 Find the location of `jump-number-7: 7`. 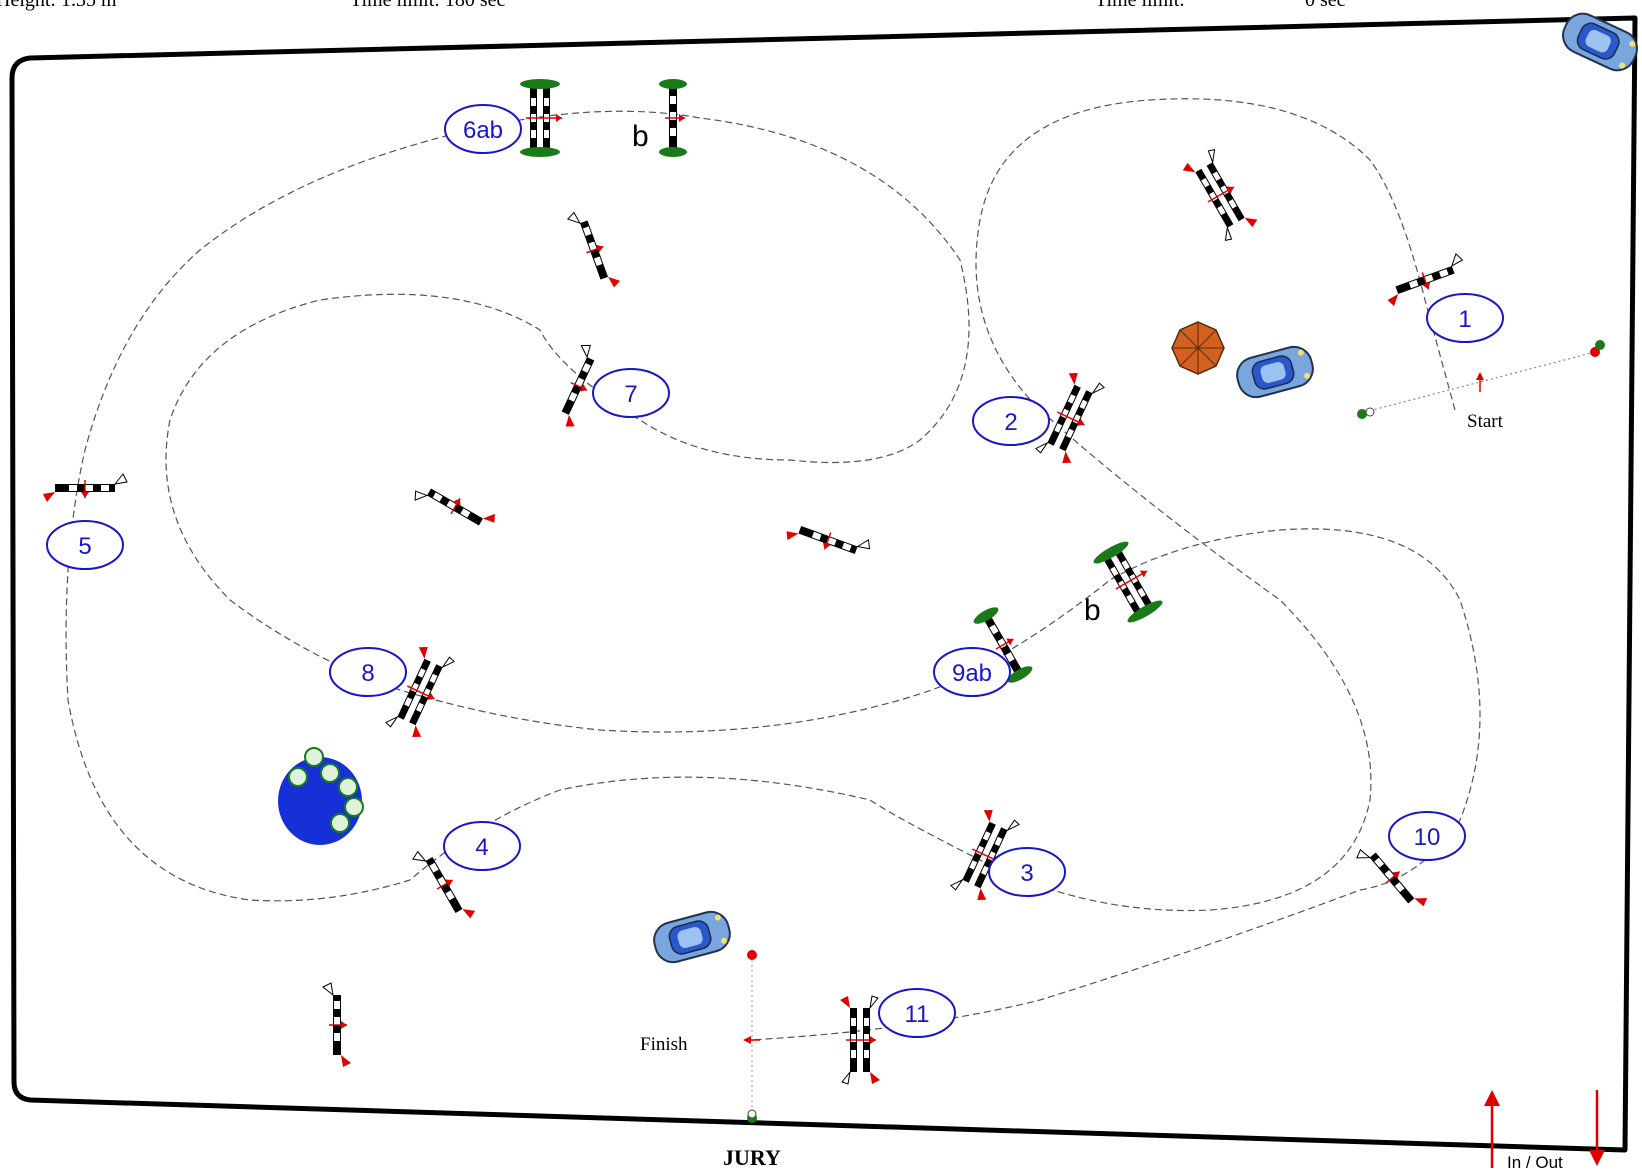

jump-number-7: 7 is located at coordinates (631, 393).